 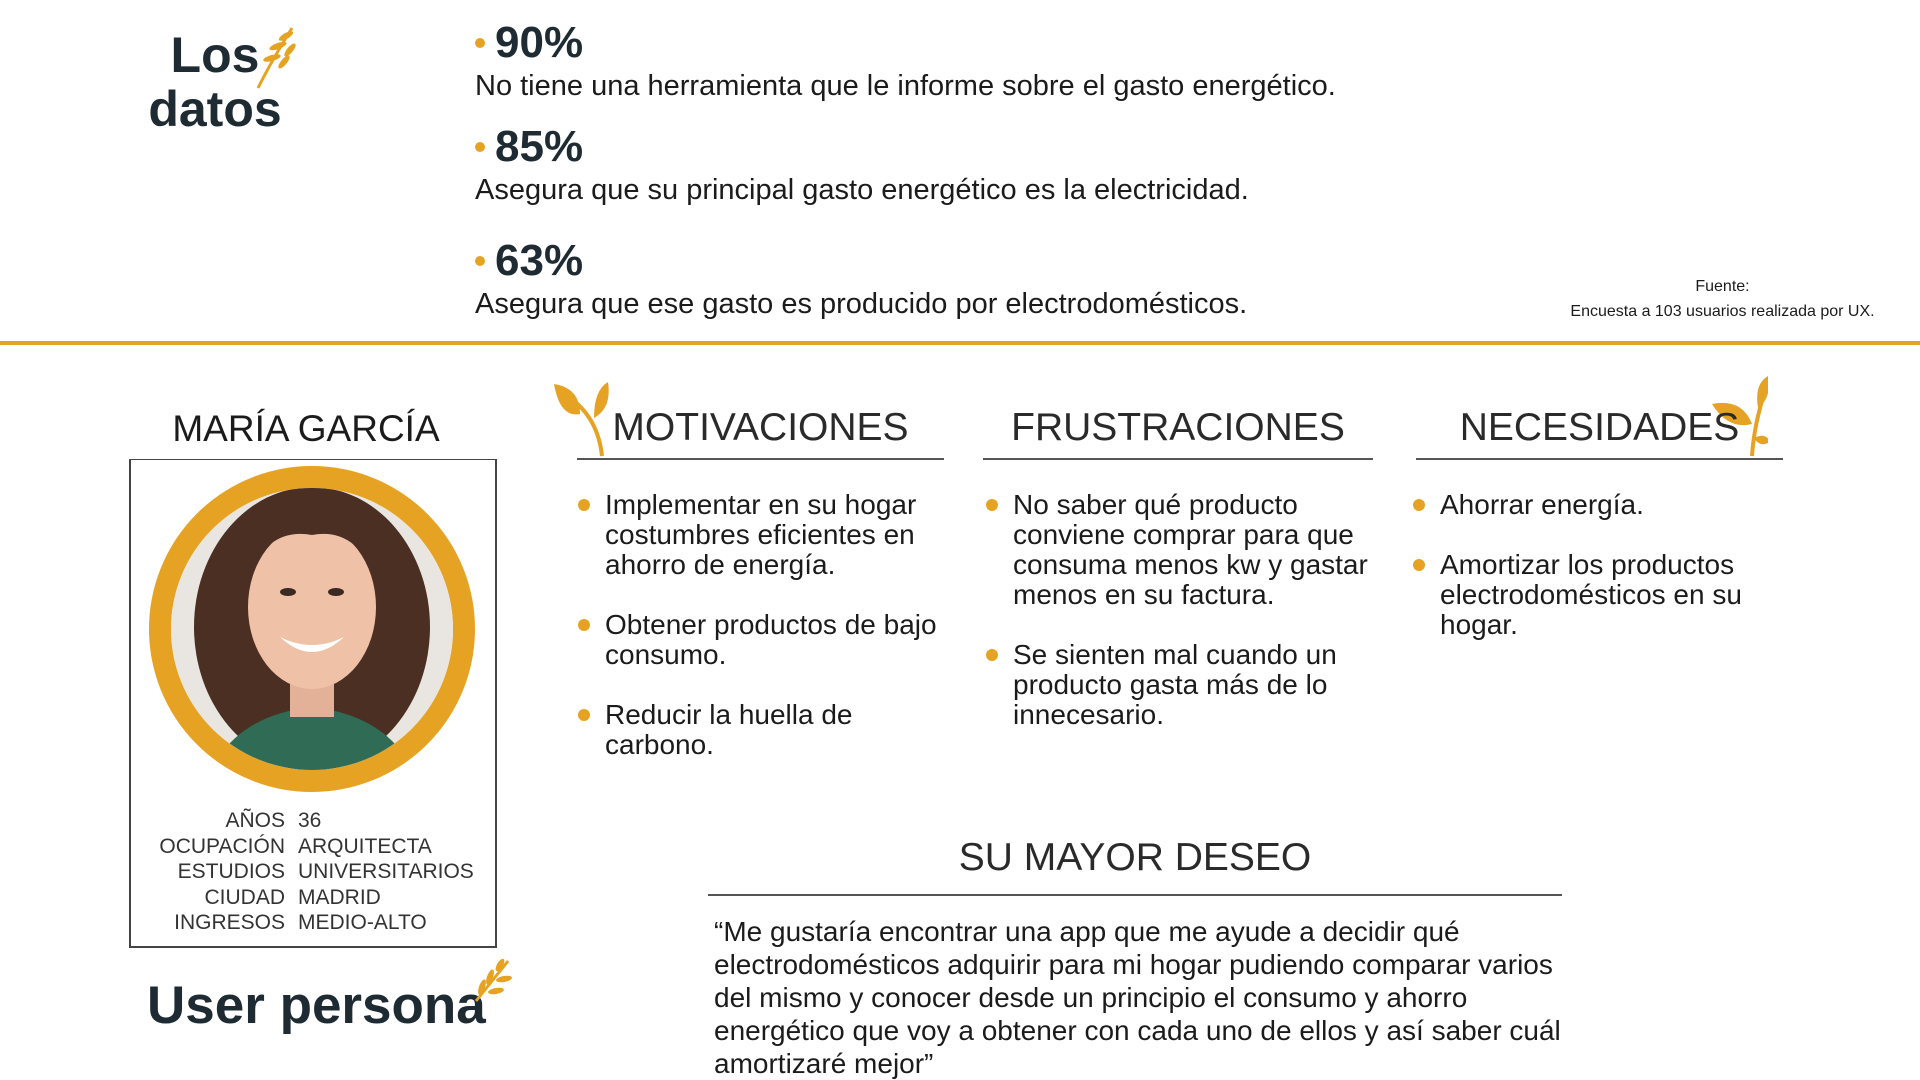 I want to click on divider, so click(x=960, y=343).